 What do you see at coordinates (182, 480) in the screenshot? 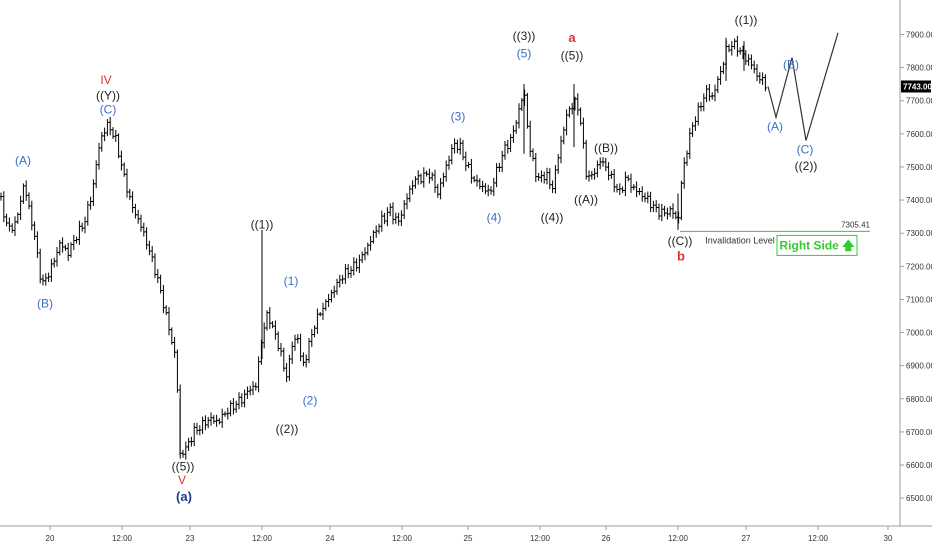
I see `wave-label: V` at bounding box center [182, 480].